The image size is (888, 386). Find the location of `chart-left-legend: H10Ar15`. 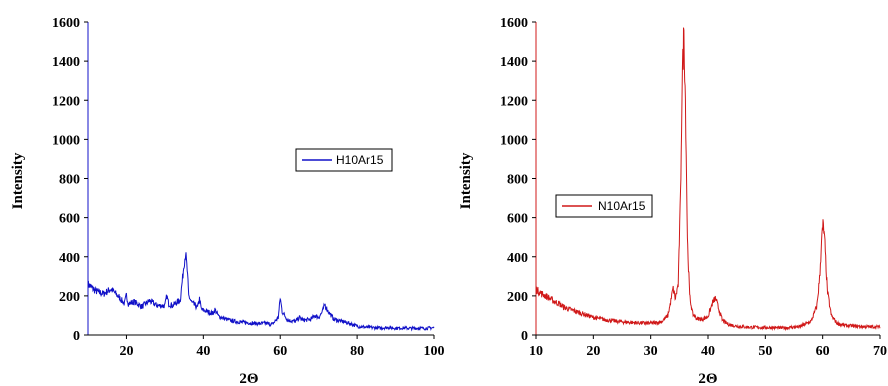

chart-left-legend: H10Ar15 is located at coordinates (344, 160).